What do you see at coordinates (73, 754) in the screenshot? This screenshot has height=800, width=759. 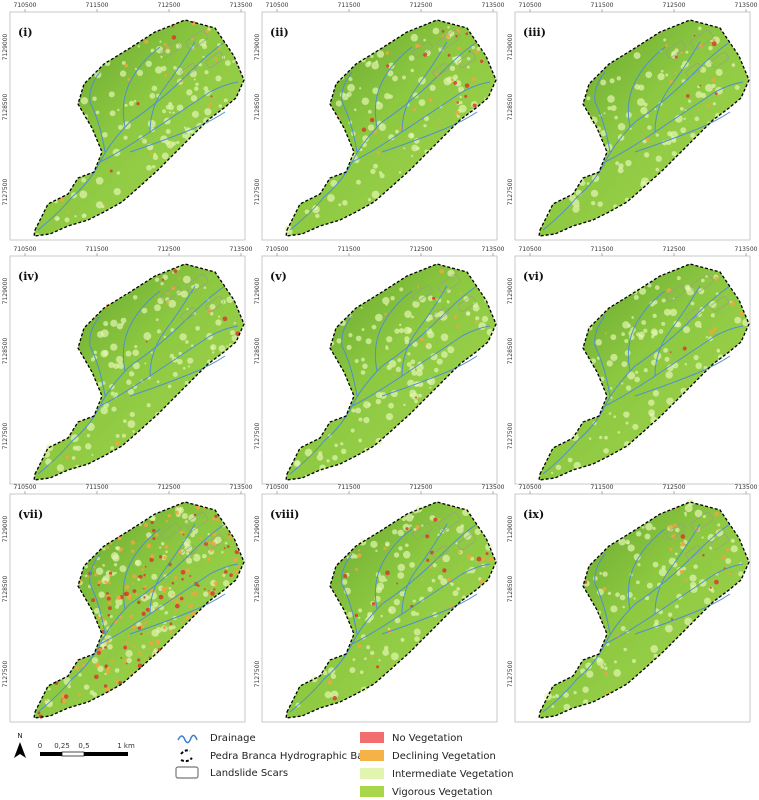 I see `scale-bar` at bounding box center [73, 754].